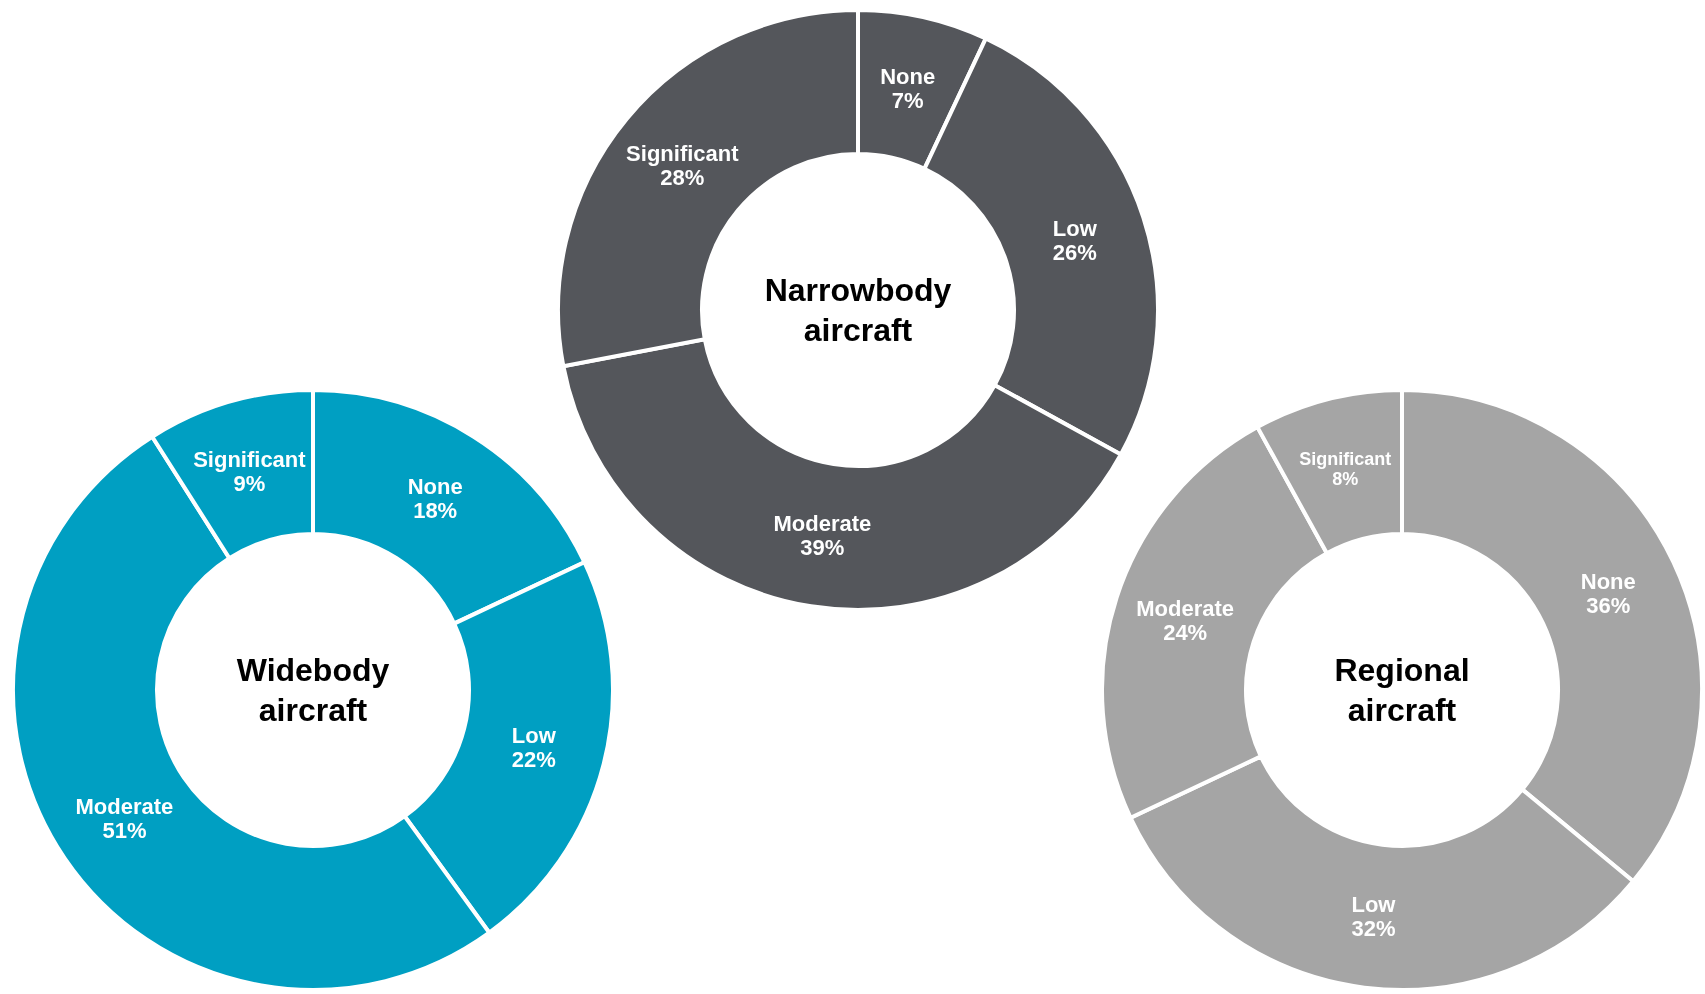 The image size is (1705, 994). I want to click on data-label: 26%, so click(1074, 252).